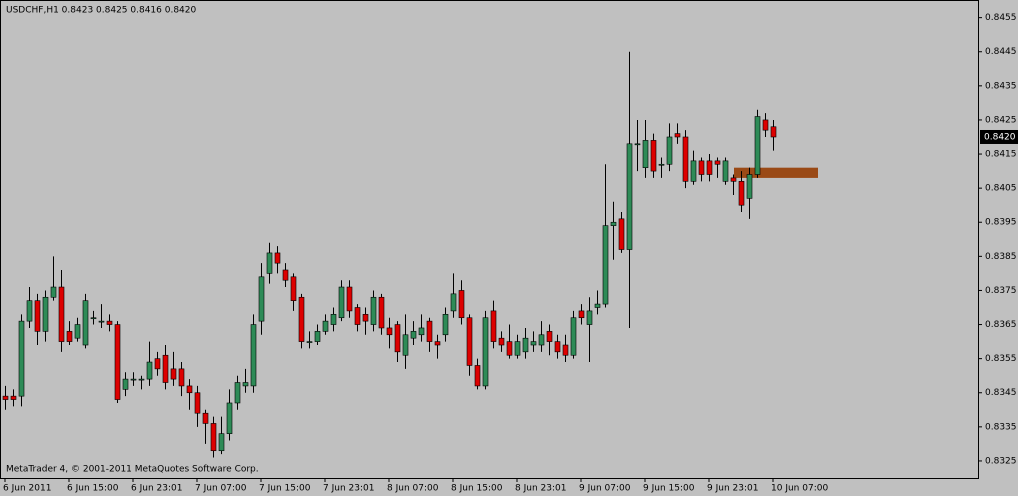 This screenshot has width=1018, height=496. Describe the element at coordinates (1001, 461) in the screenshot. I see `y-tick-label: 0.8325` at that location.